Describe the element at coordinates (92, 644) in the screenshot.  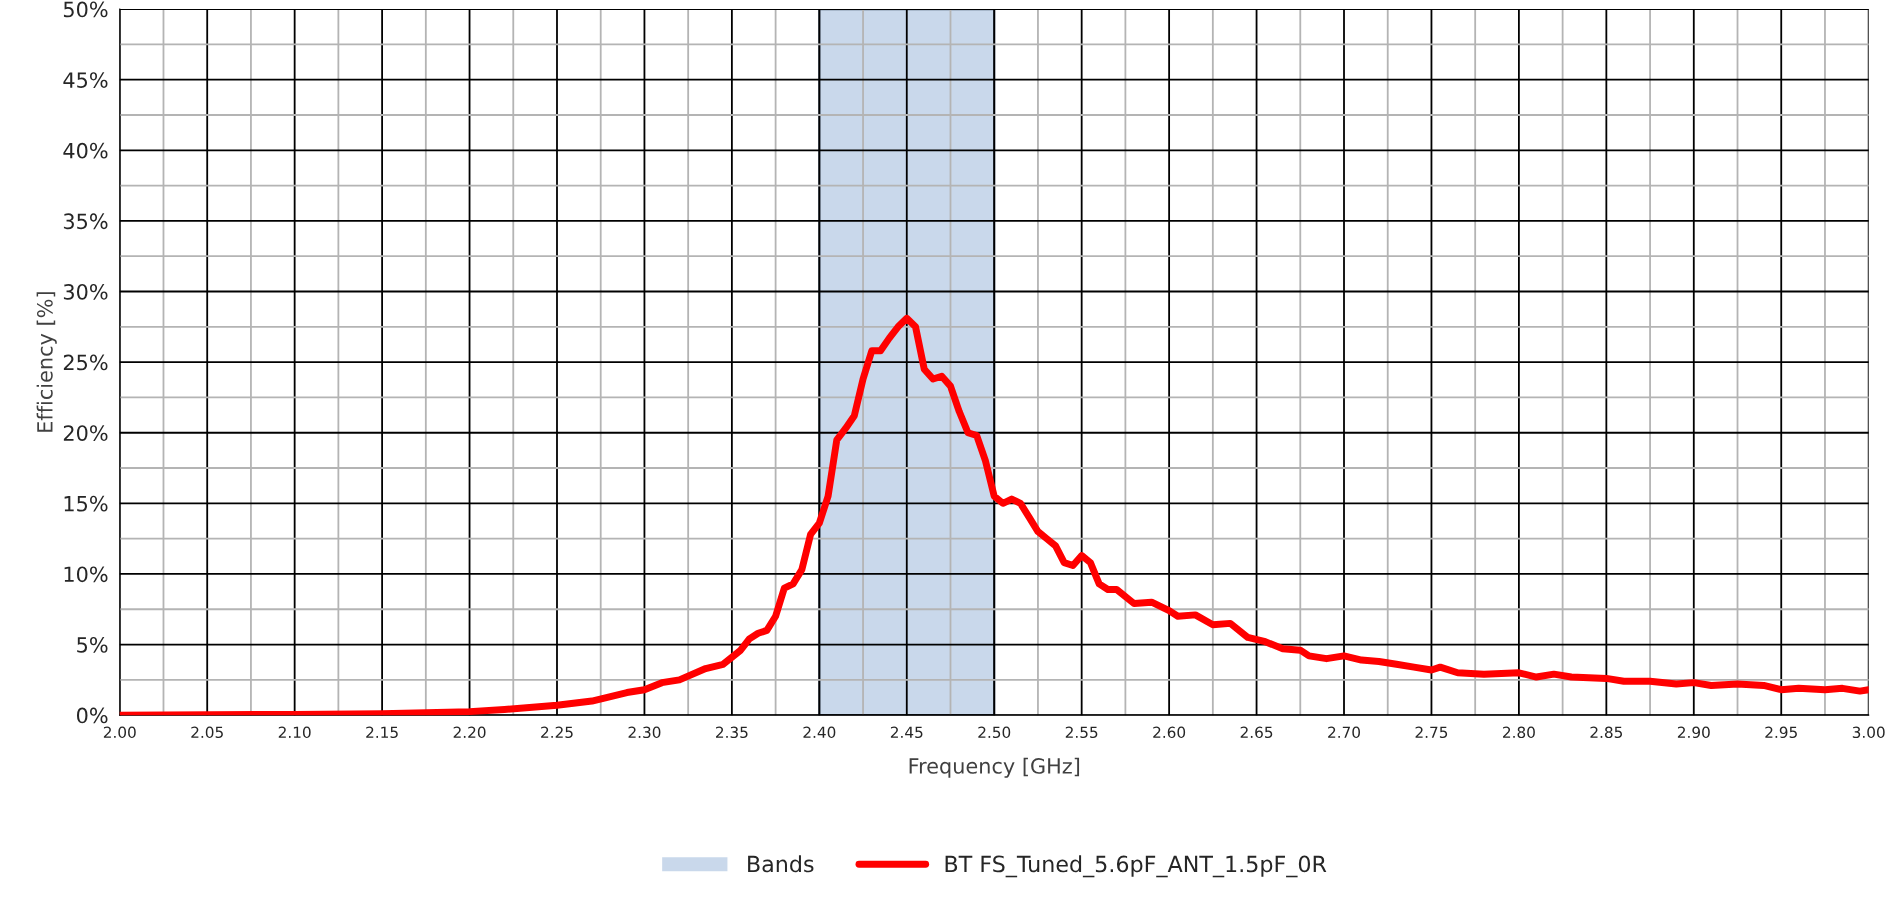
I see `y-tick-label: 5%` at that location.